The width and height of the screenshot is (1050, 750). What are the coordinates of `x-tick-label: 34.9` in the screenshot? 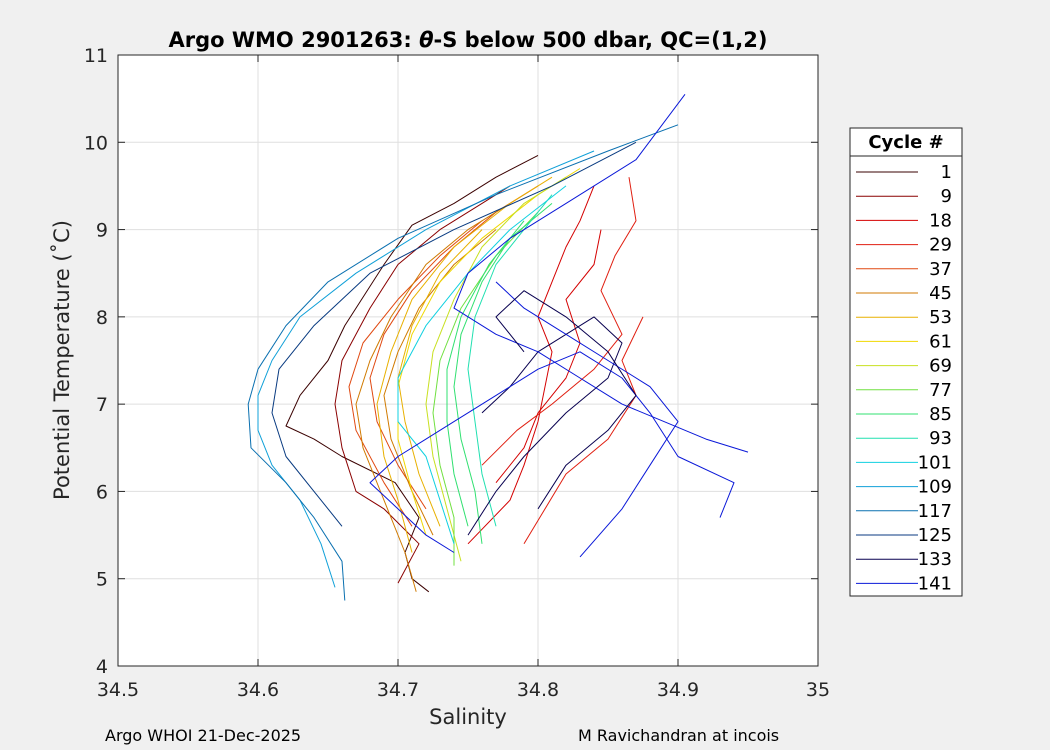 It's located at (678, 690).